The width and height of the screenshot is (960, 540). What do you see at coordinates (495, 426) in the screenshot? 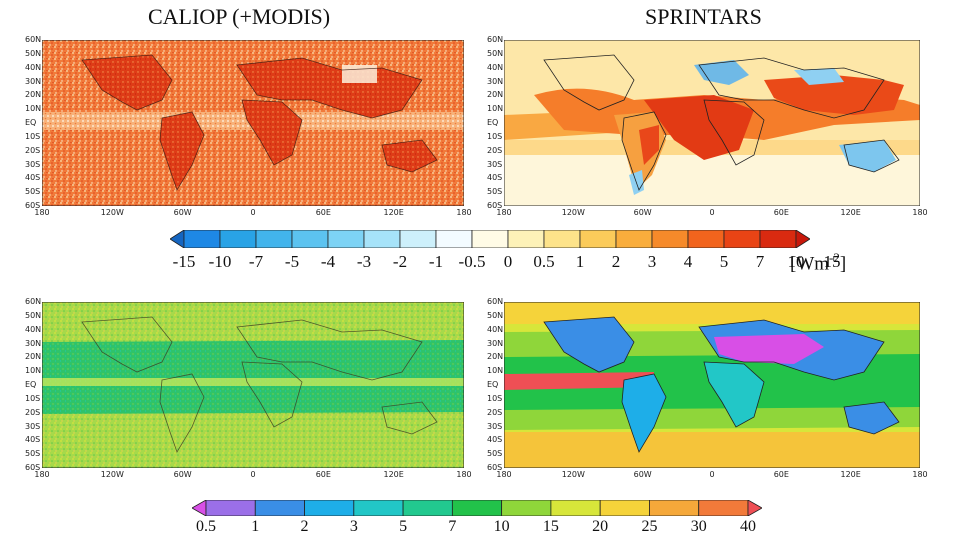
I see `lat-tick-sprintars-ratio: 30S` at bounding box center [495, 426].